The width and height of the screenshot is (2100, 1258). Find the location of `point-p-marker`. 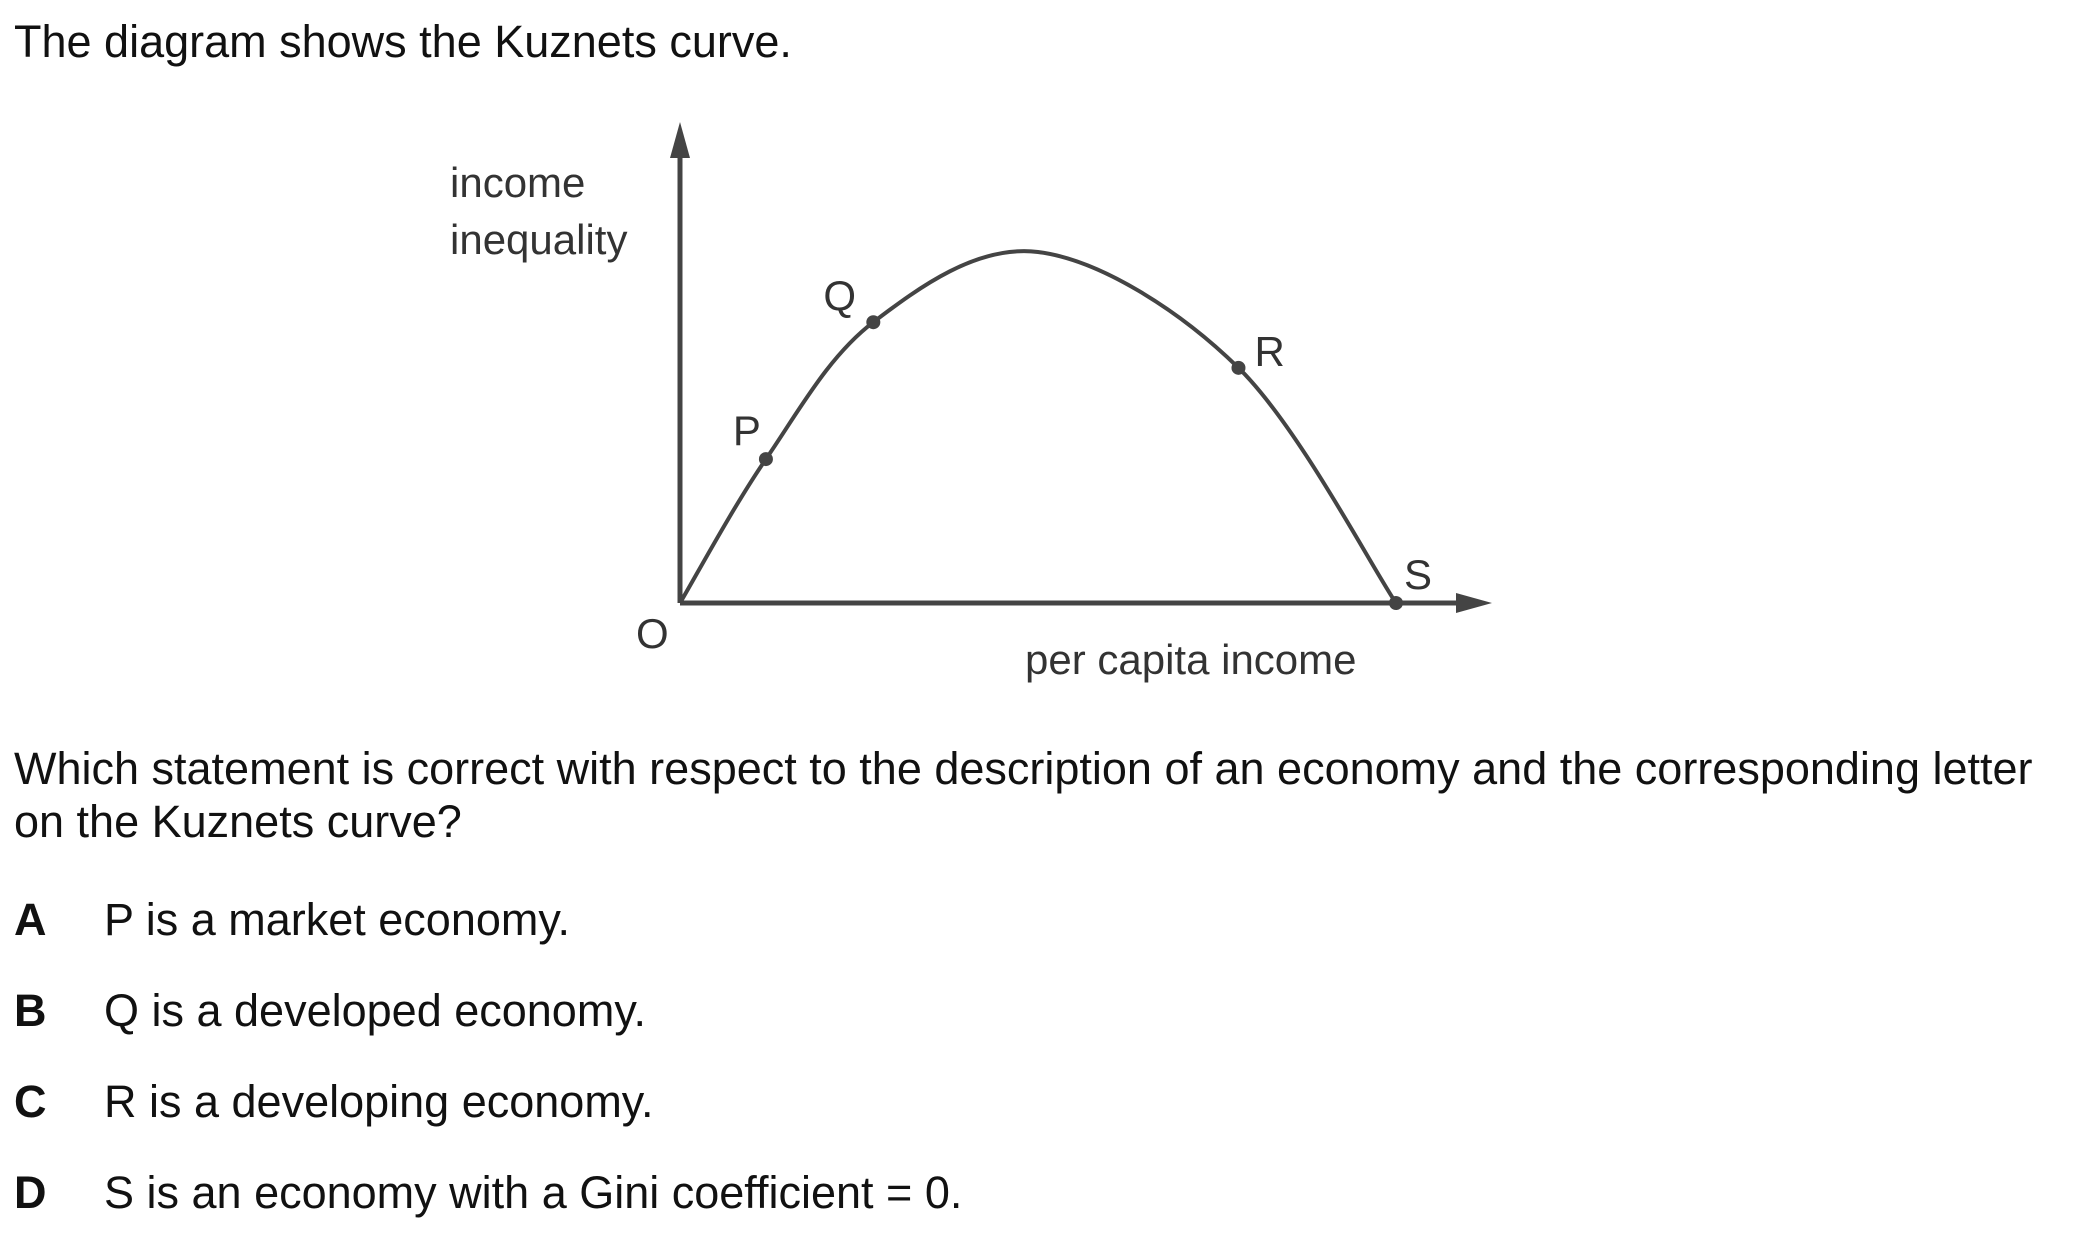

point-p-marker is located at coordinates (765, 459).